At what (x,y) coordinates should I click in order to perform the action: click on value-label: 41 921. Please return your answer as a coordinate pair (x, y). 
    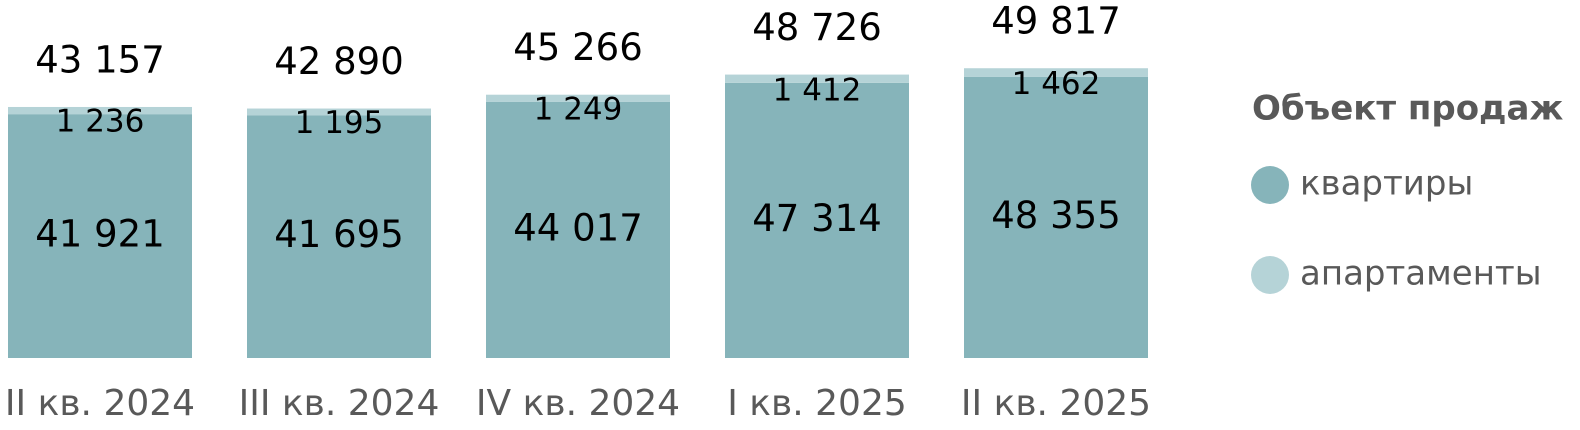
    Looking at the image, I should click on (99, 234).